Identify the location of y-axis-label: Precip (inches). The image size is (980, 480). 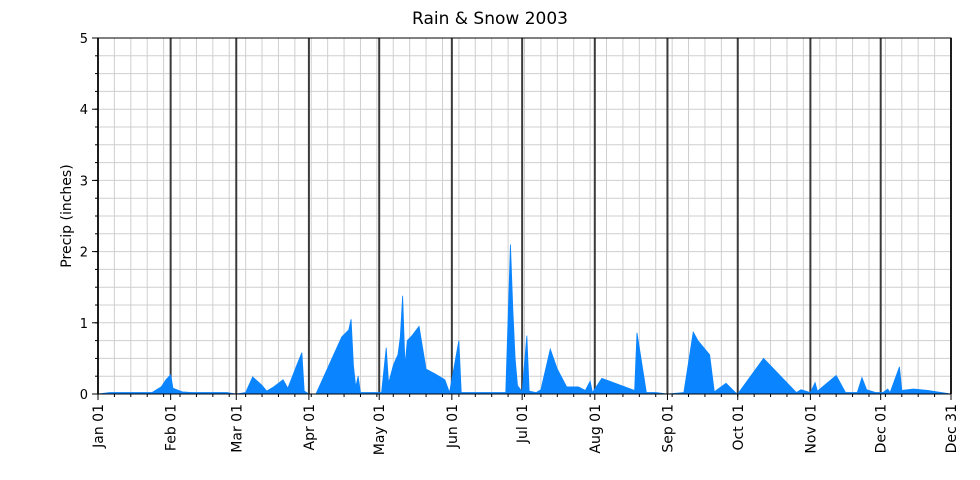
(67, 215).